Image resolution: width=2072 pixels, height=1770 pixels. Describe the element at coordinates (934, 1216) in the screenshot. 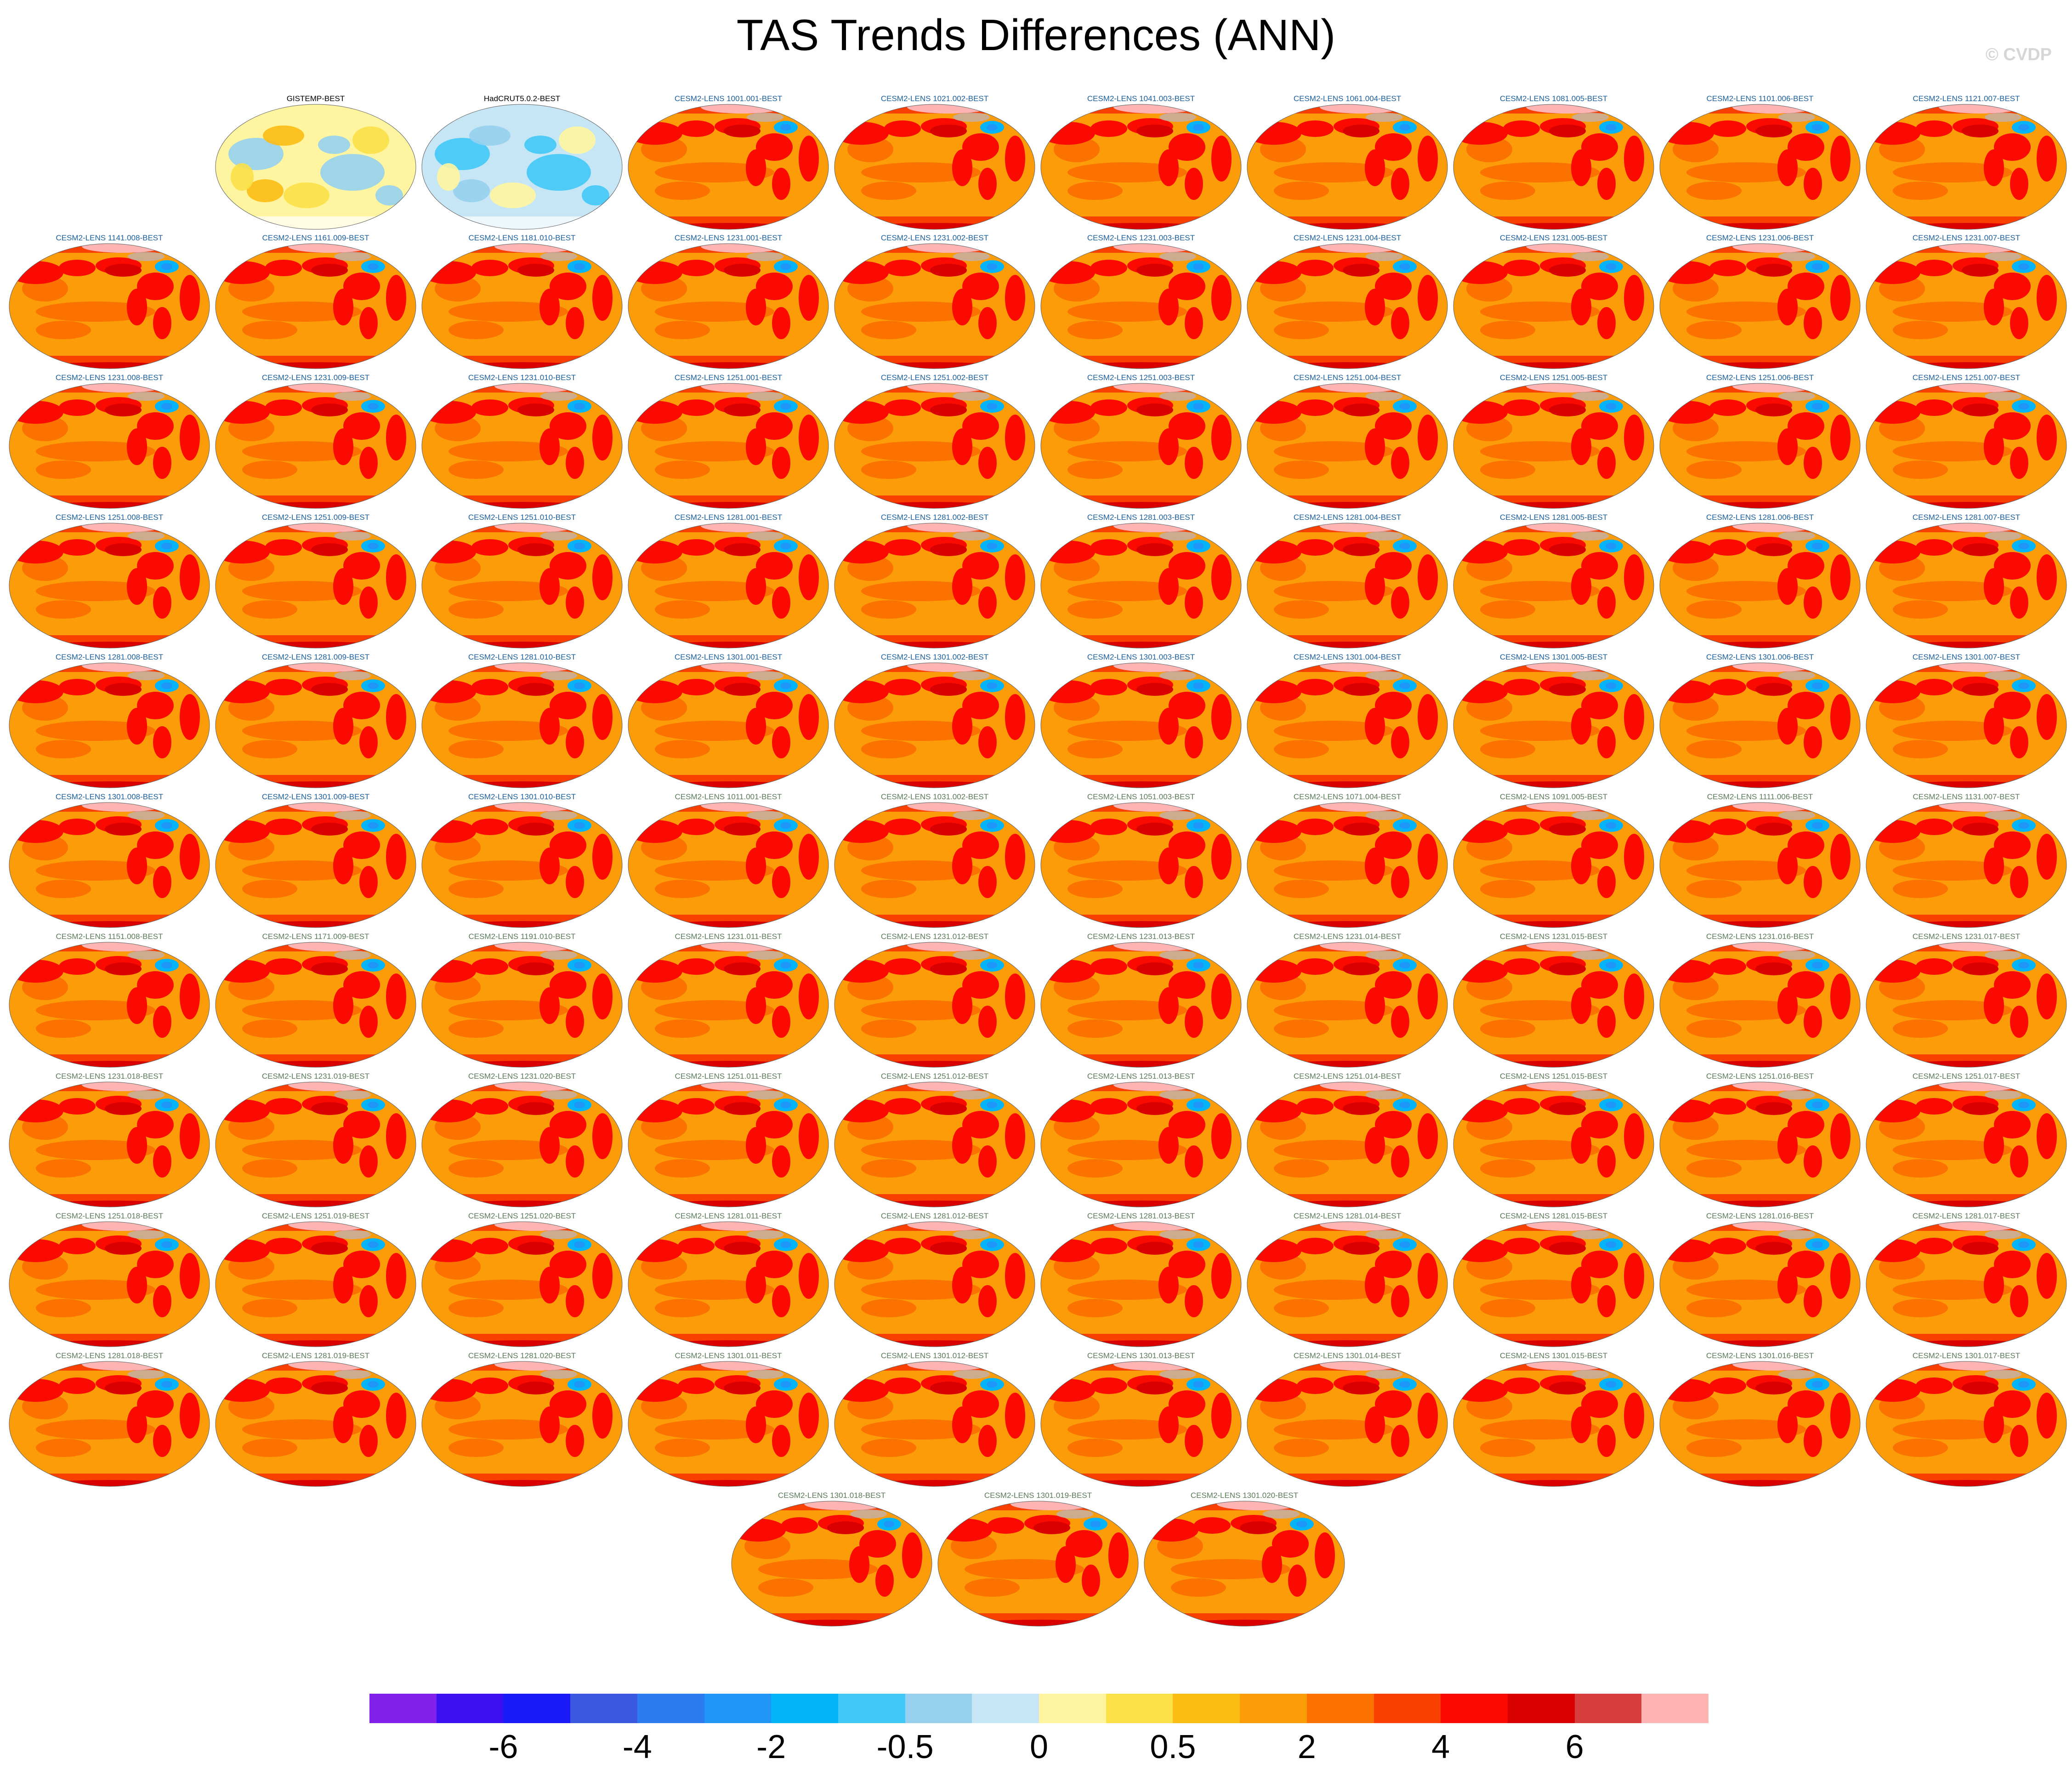

I see `panel-label: CESM2-LENS 1281.012-BEST` at that location.